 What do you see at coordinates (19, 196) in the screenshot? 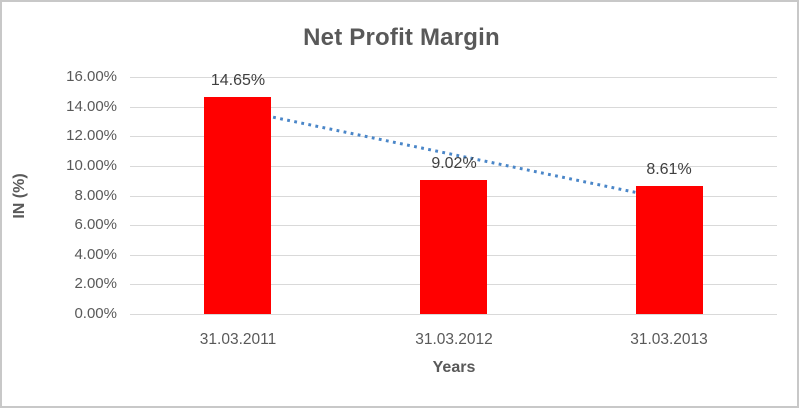
I see `y-axis-title: IN (%)` at bounding box center [19, 196].